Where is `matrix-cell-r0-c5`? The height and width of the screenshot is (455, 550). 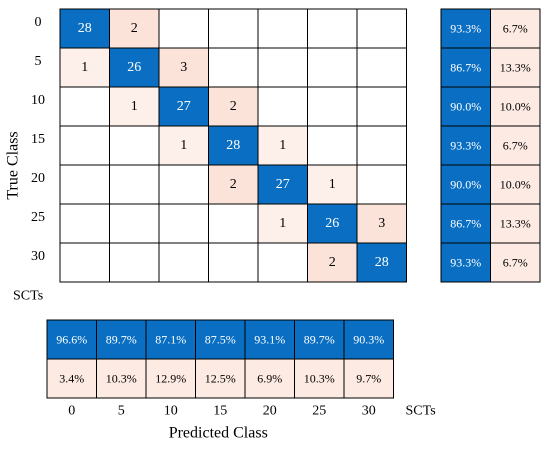 matrix-cell-r0-c5 is located at coordinates (332, 28).